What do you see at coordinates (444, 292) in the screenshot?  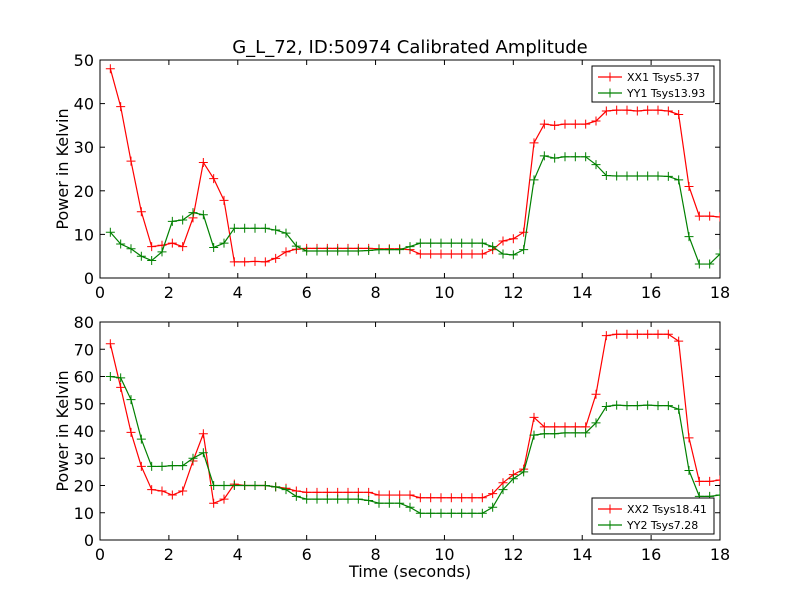 I see `x-tick-label: 10` at bounding box center [444, 292].